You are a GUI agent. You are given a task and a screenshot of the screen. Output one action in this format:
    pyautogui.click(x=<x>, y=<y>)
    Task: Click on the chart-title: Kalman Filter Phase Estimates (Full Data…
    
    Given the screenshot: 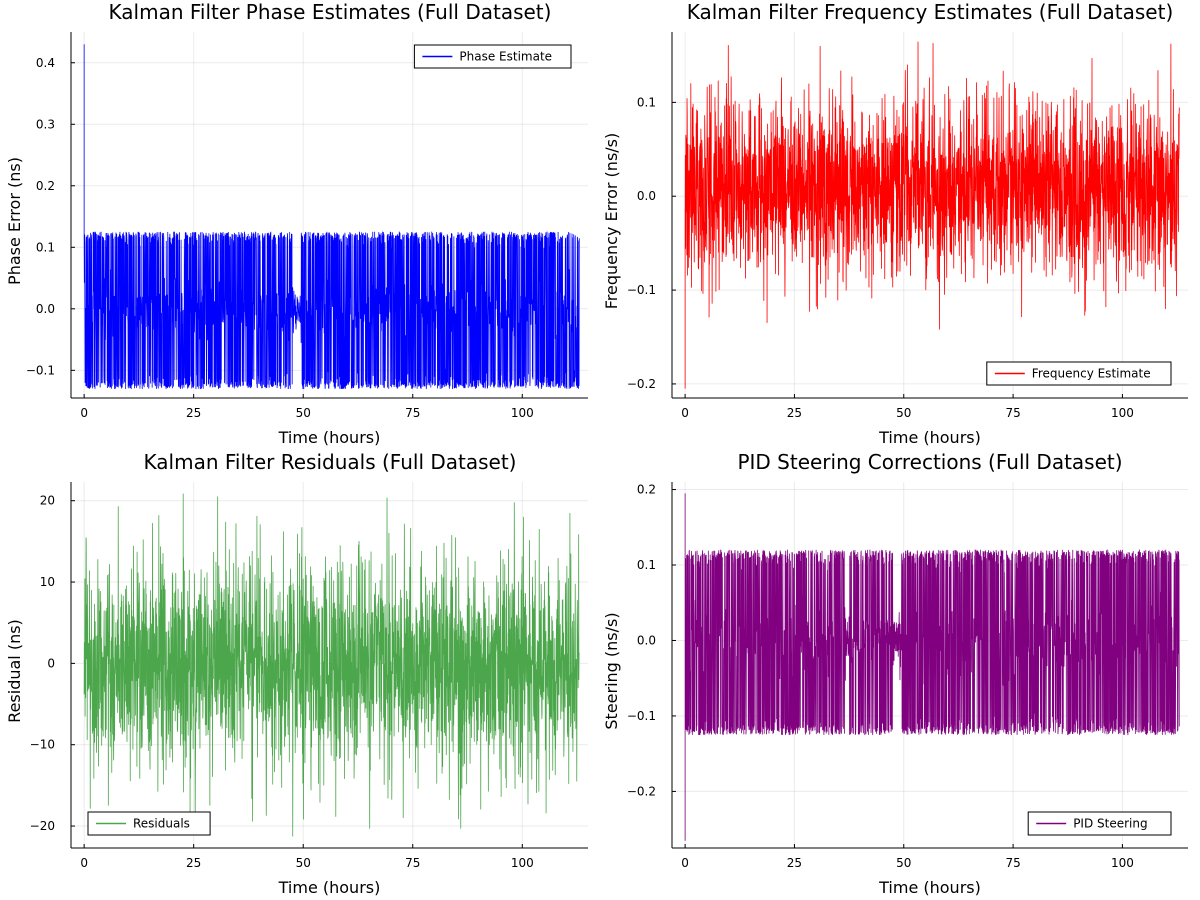 What is the action you would take?
    pyautogui.click(x=330, y=12)
    